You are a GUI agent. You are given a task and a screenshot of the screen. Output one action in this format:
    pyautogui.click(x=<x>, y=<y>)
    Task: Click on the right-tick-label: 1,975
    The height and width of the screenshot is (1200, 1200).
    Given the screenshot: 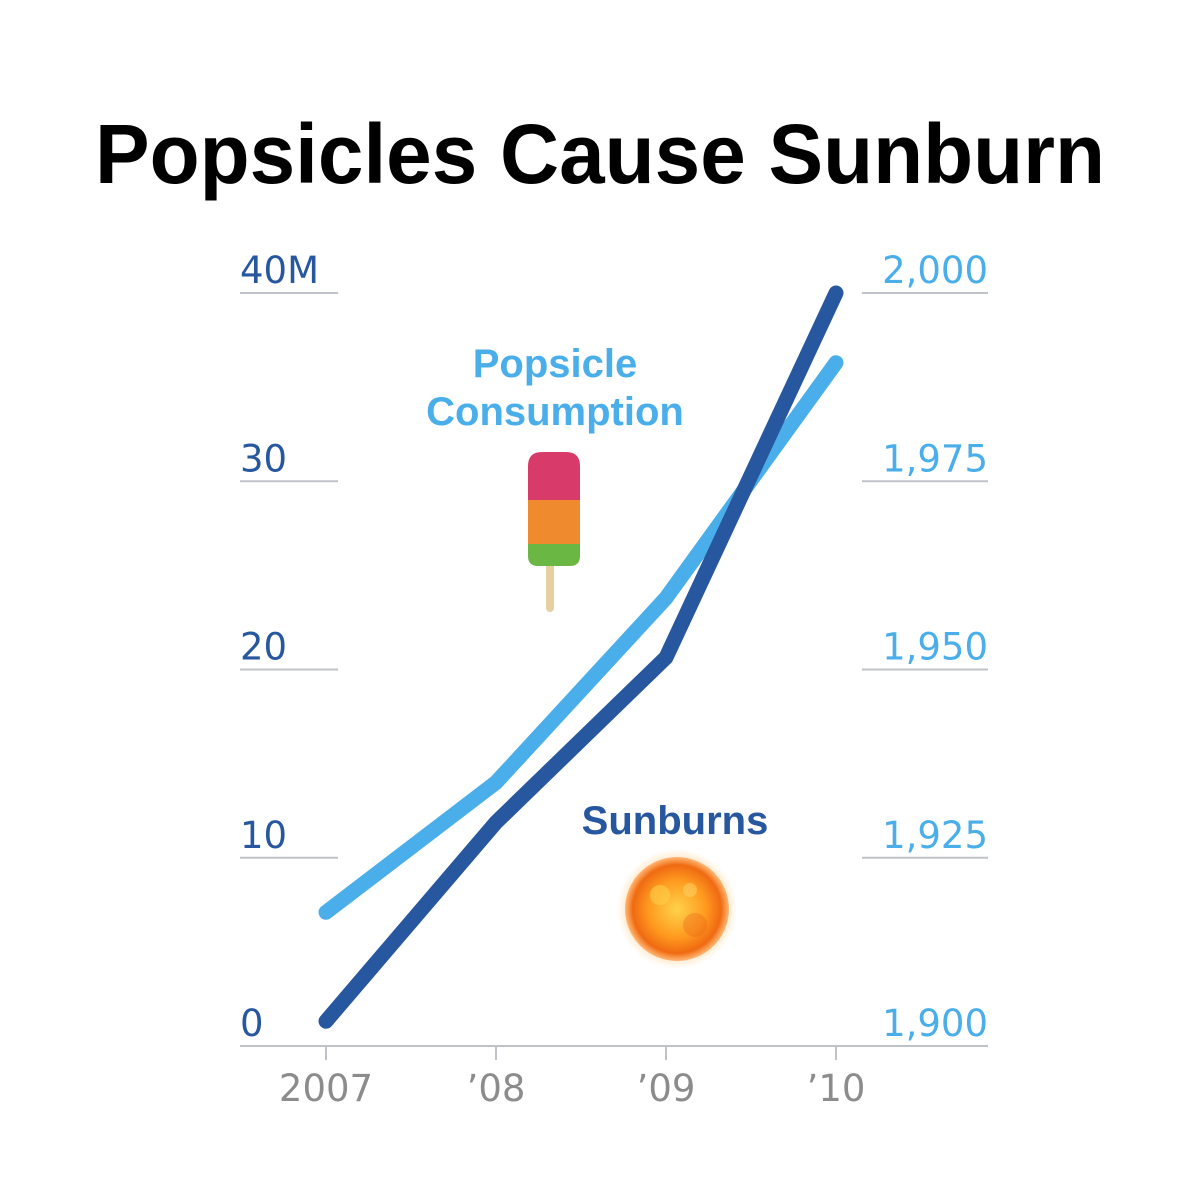 What is the action you would take?
    pyautogui.click(x=935, y=458)
    